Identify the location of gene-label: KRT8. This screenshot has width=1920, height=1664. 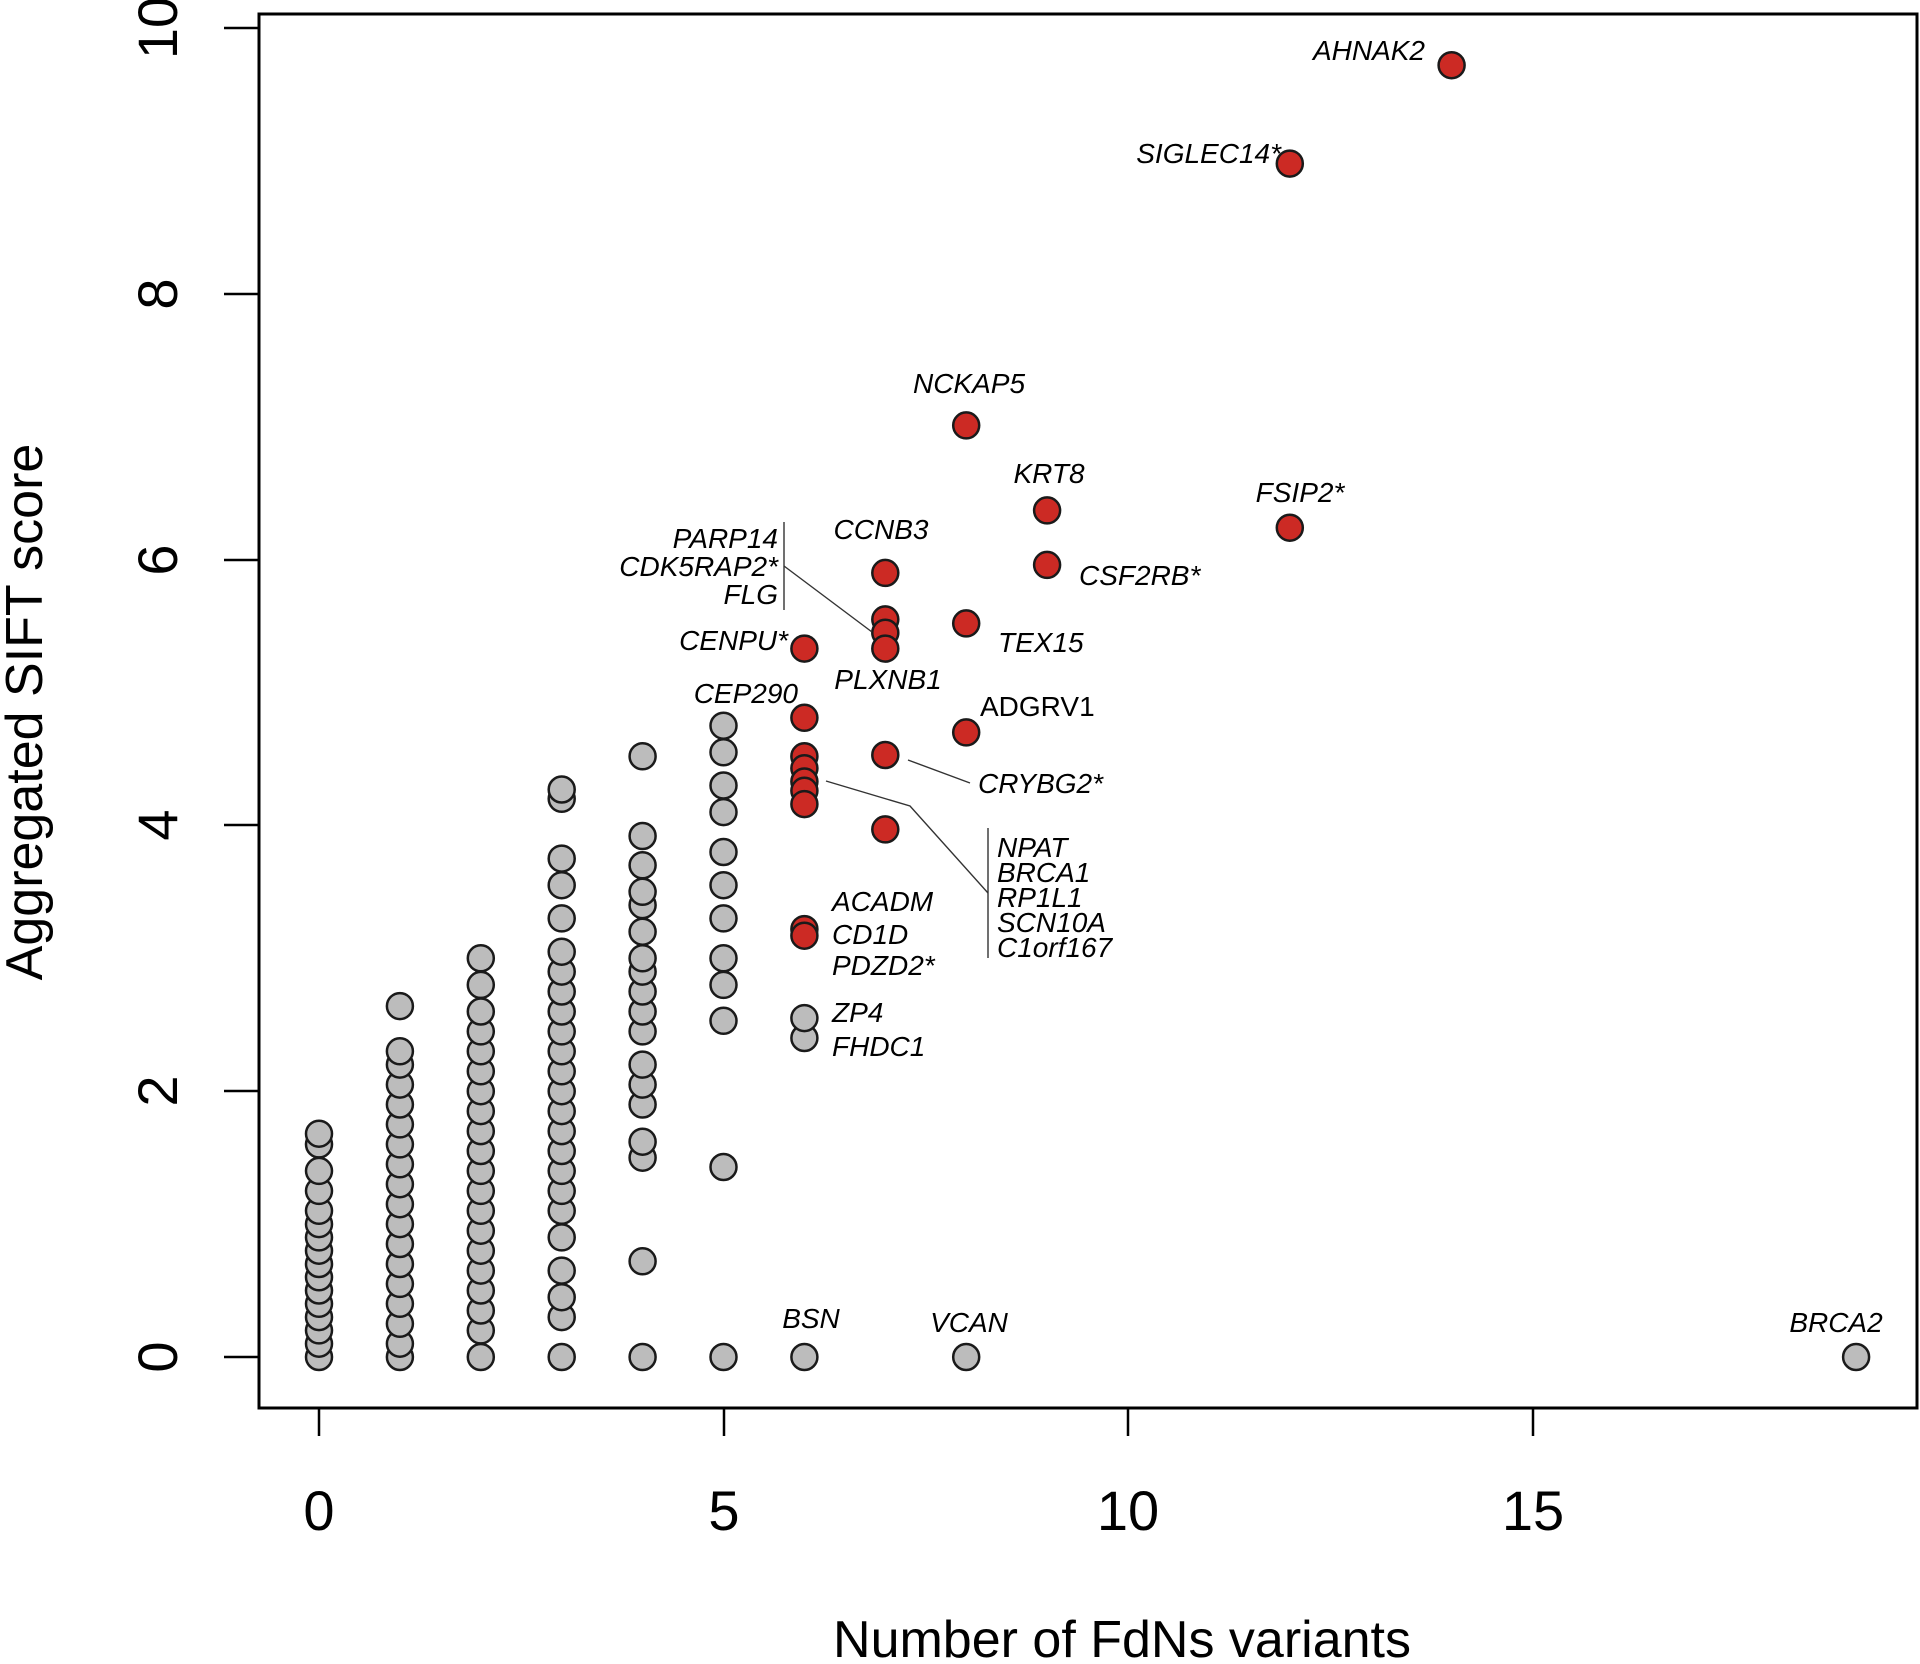
(1048, 473).